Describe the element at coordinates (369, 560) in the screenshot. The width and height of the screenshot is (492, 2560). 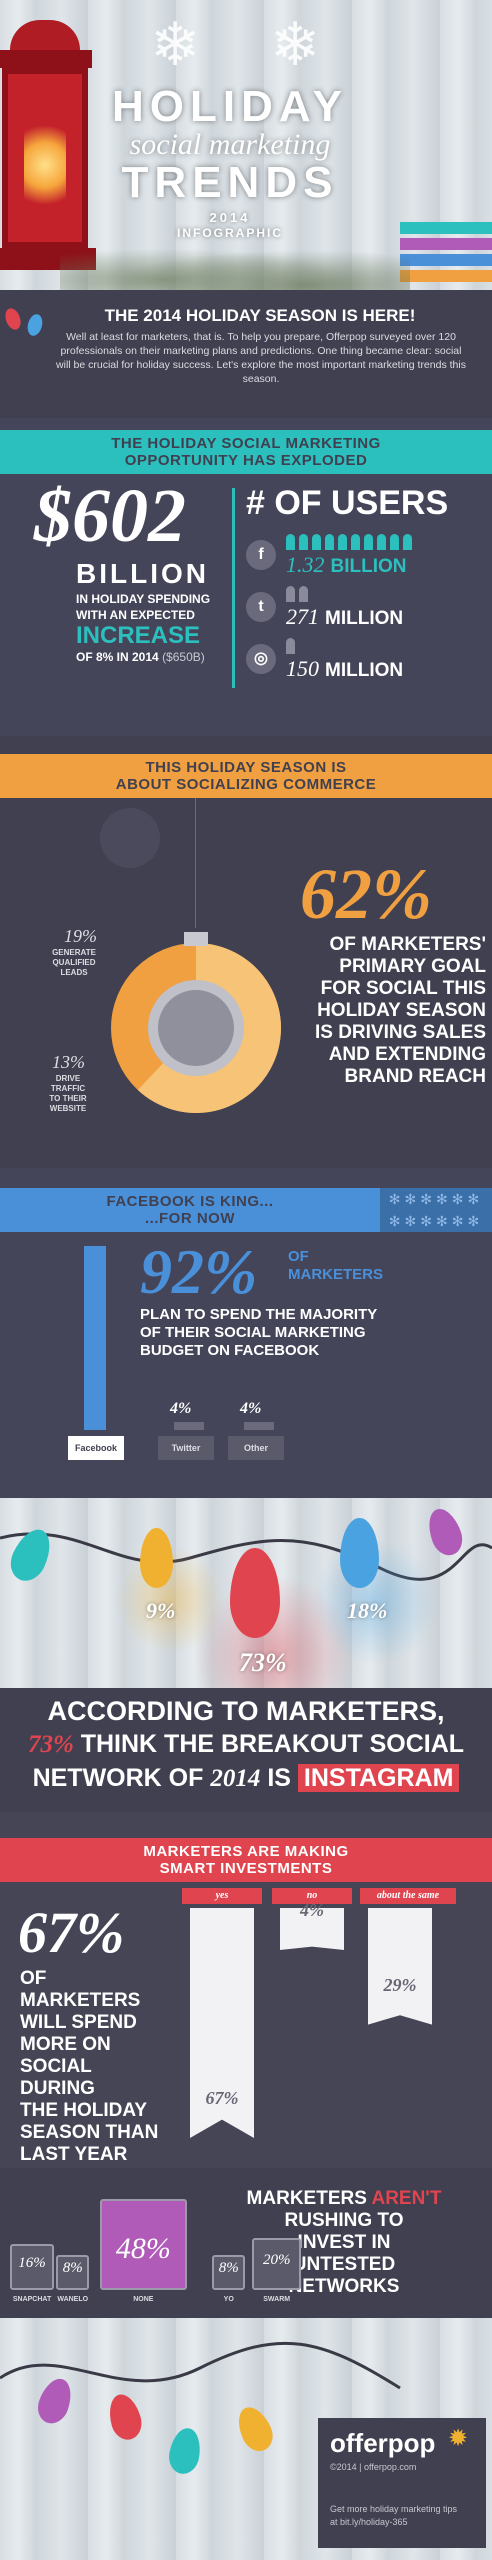
I see `network-row: f 1.32 BILLION` at that location.